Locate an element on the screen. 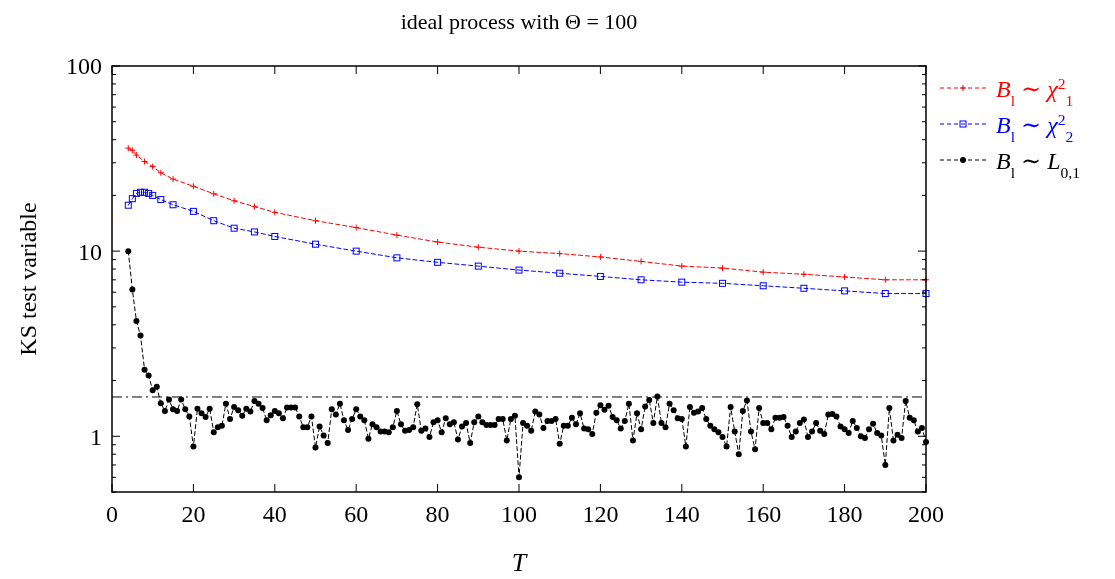  y-axis-title: KS test variable is located at coordinates (28, 279).